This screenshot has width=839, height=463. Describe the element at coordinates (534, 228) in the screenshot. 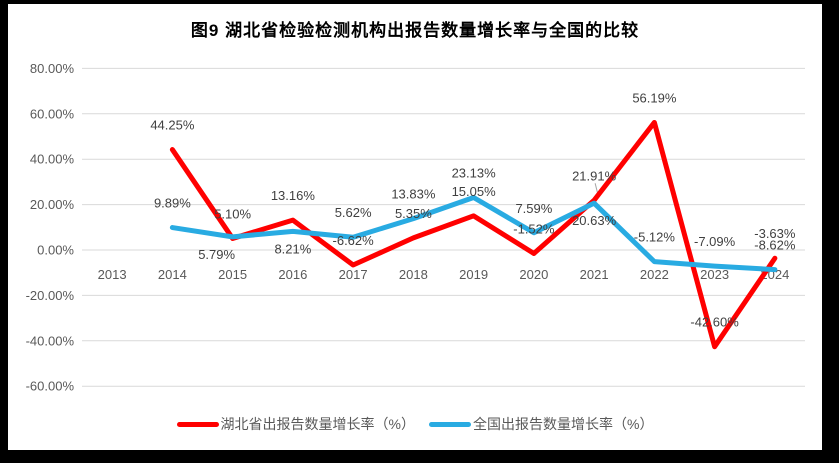

I see `data-label-series-0: -1.52%` at that location.